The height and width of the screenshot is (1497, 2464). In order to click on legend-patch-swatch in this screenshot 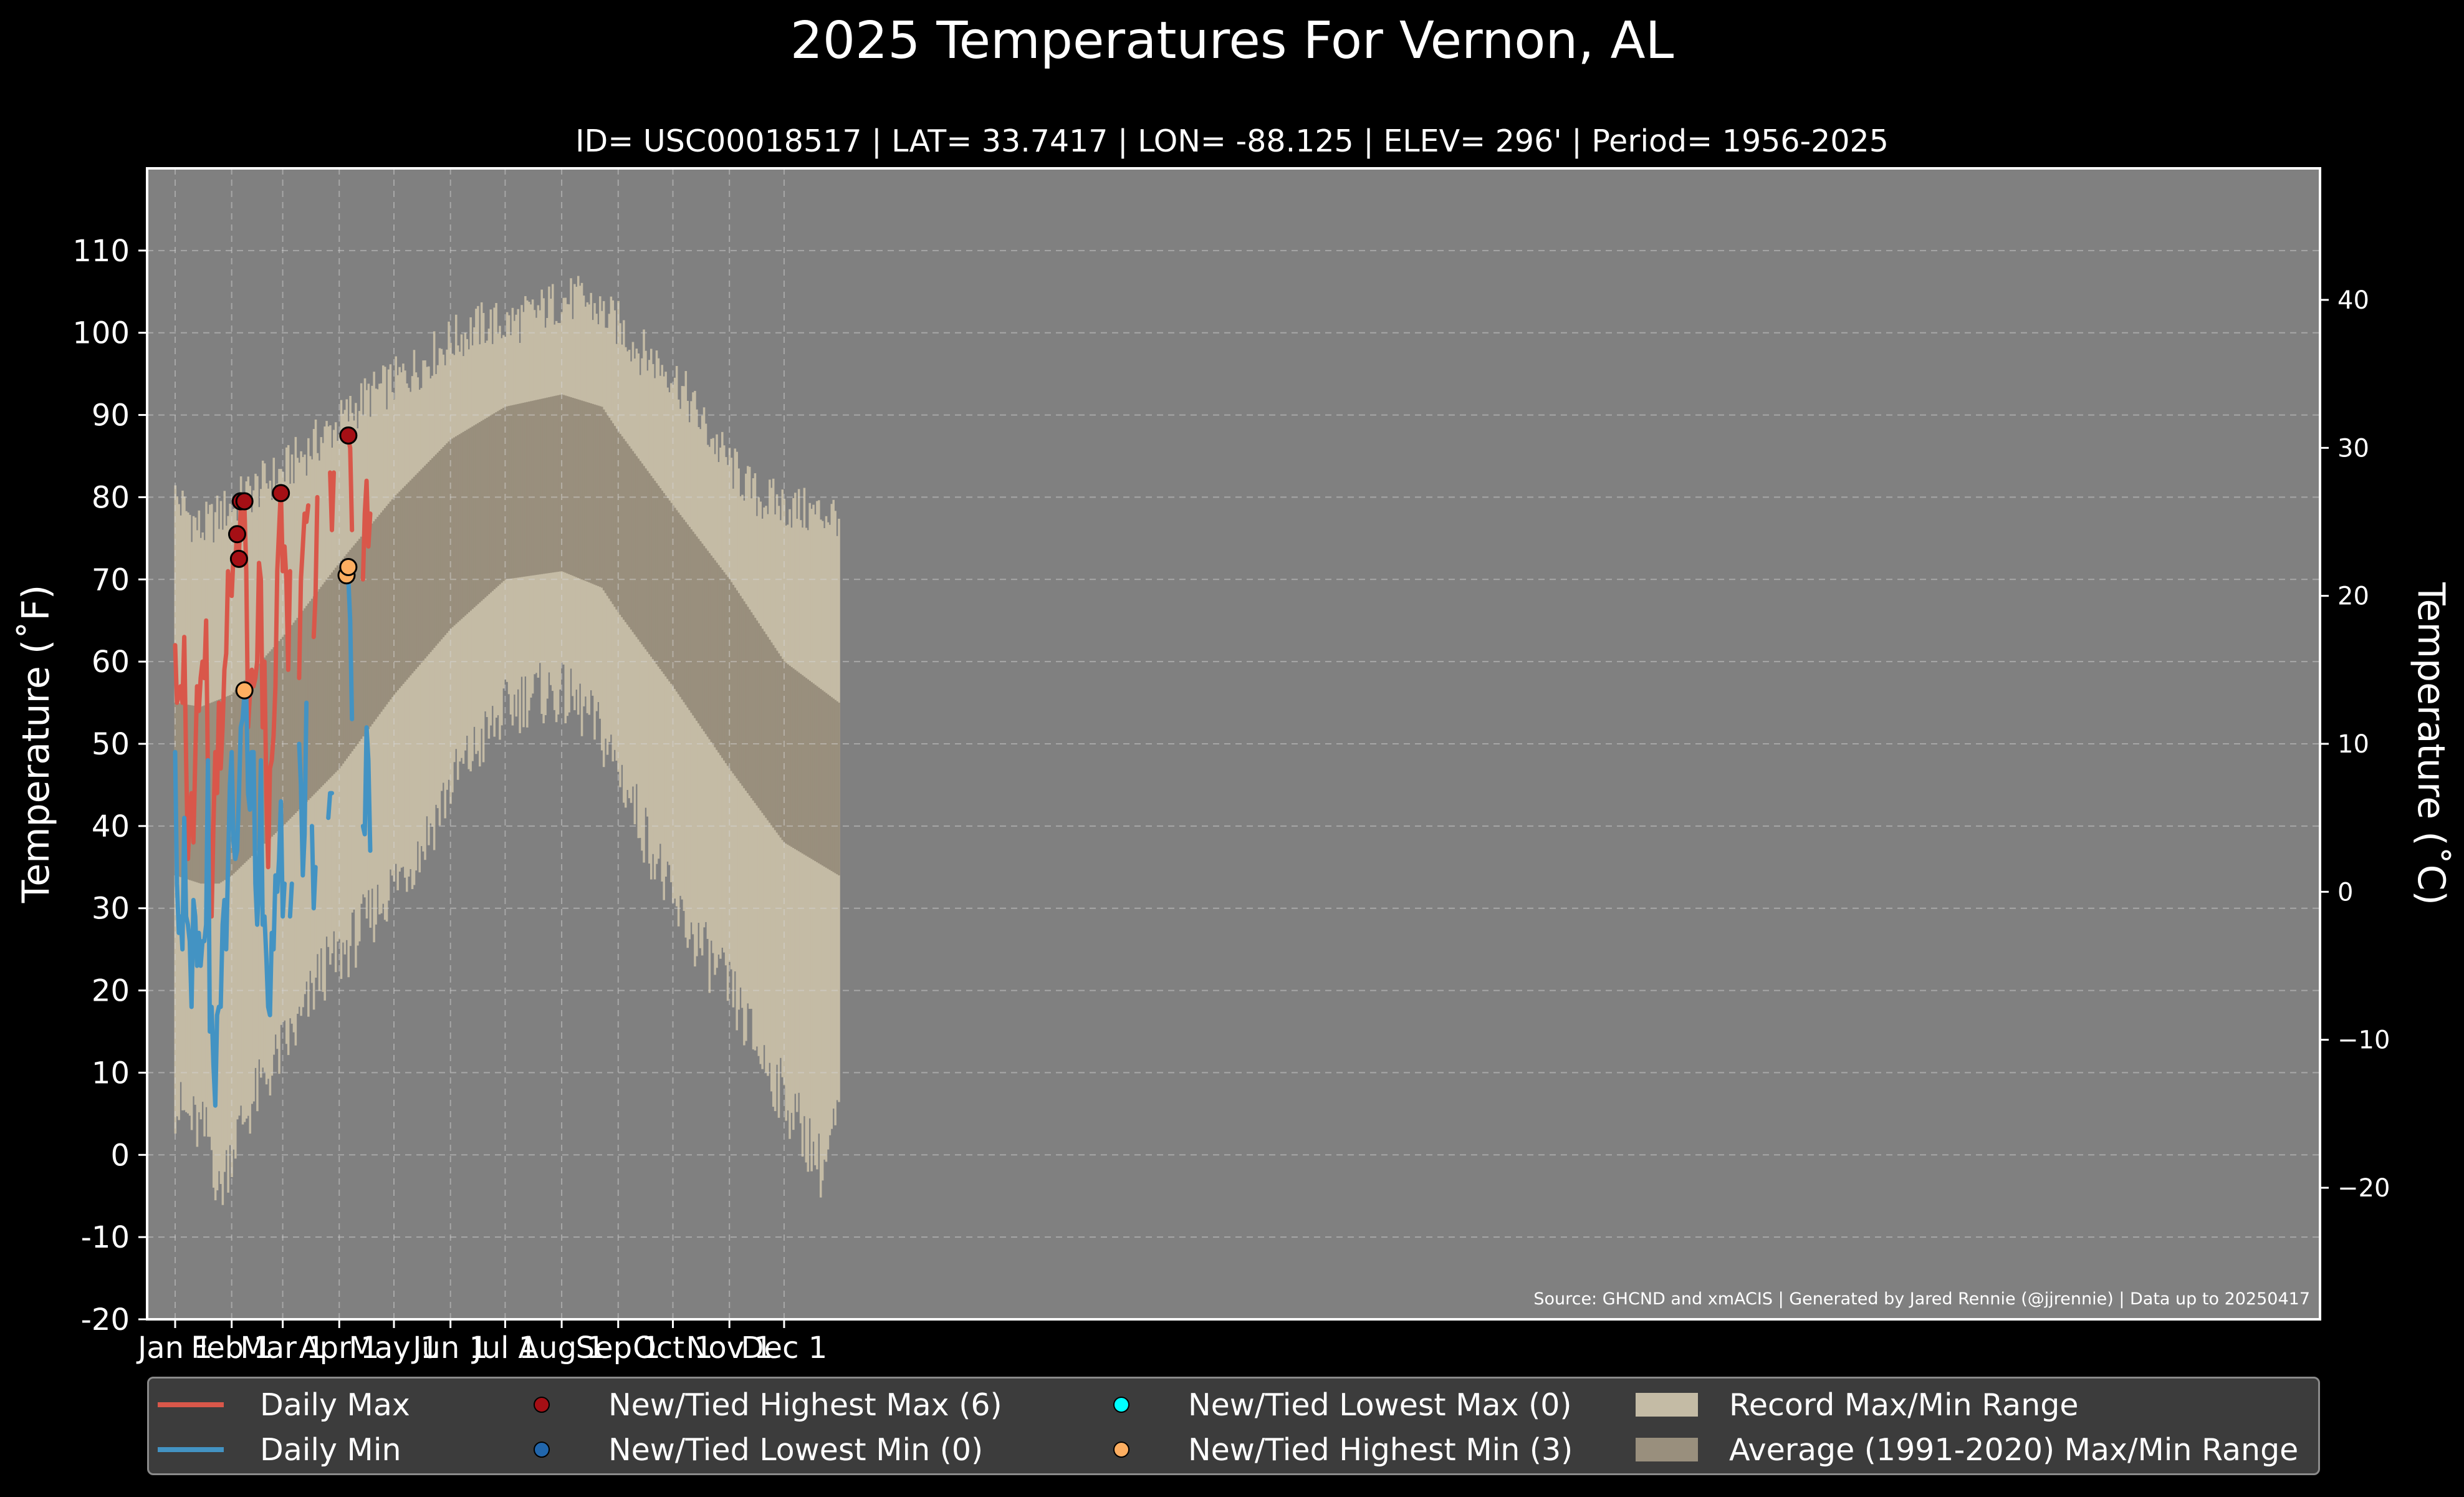, I will do `click(1667, 1405)`.